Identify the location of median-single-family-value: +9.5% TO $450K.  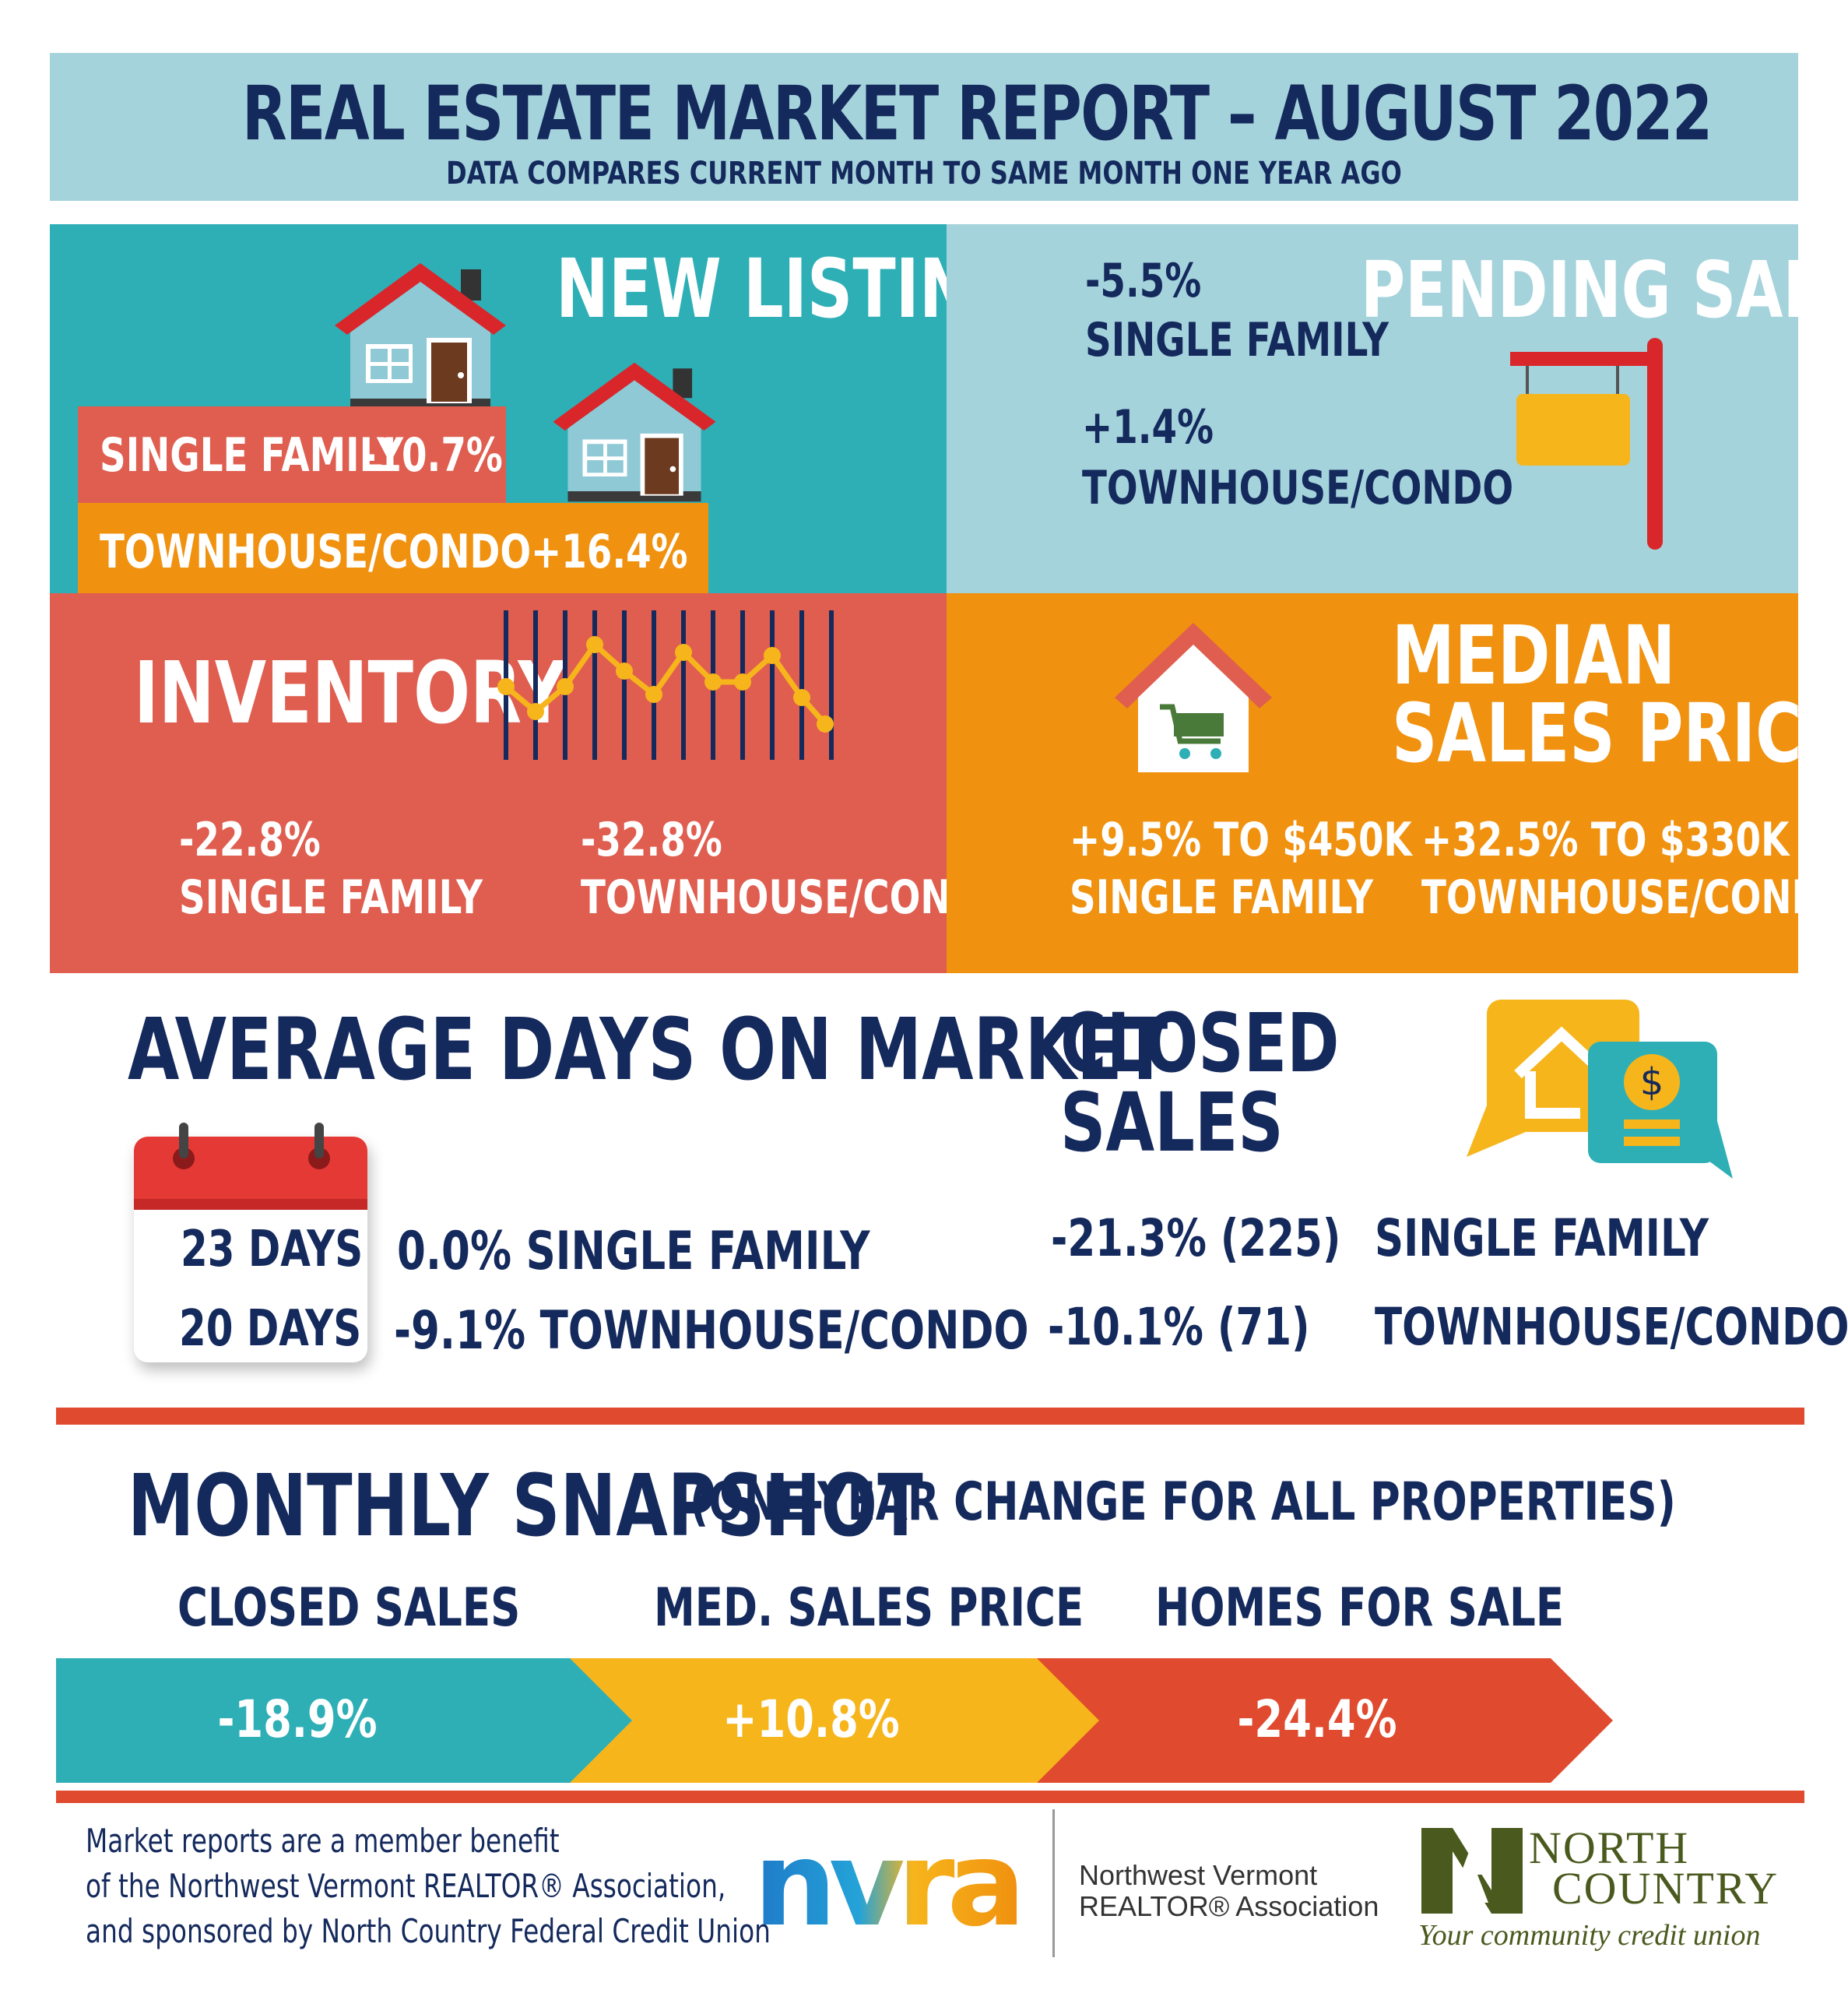
(1241, 840).